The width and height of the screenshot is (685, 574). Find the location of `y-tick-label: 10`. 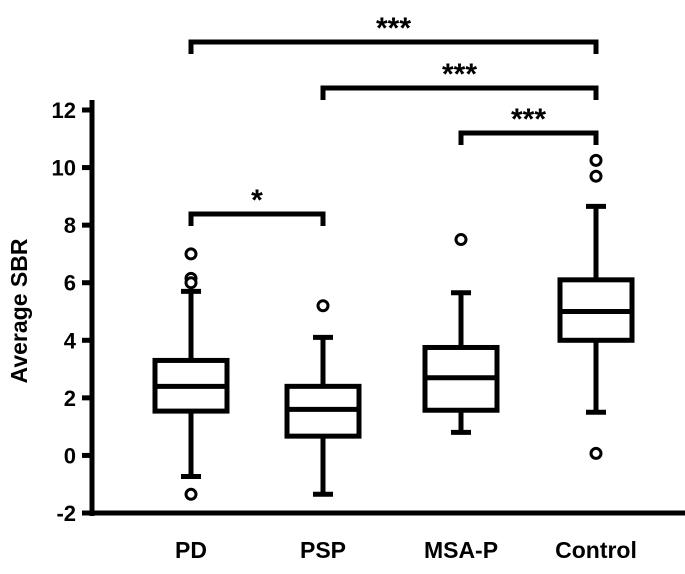

y-tick-label: 10 is located at coordinates (64, 168).